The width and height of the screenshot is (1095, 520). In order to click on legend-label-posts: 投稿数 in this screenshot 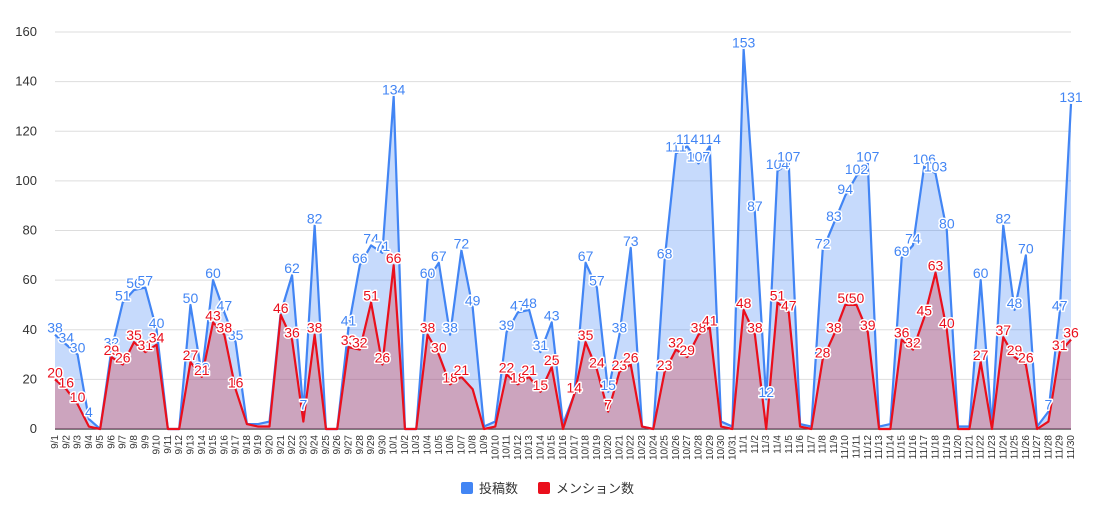, I will do `click(498, 489)`.